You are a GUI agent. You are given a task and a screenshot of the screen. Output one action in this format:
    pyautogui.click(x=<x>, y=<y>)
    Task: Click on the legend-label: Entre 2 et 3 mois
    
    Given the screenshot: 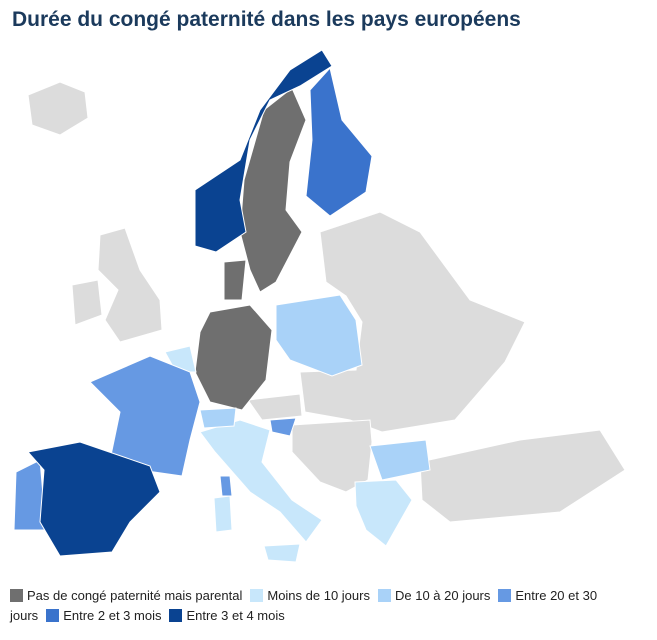 What is the action you would take?
    pyautogui.click(x=112, y=615)
    